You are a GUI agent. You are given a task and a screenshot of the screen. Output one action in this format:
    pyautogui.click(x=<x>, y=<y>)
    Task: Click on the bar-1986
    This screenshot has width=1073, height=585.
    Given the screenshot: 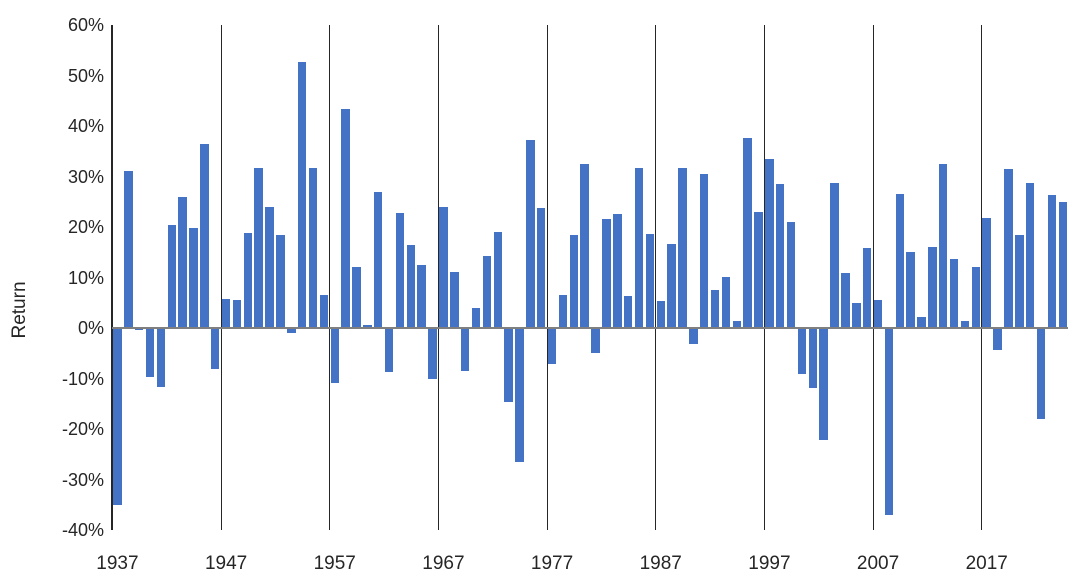 What is the action you would take?
    pyautogui.click(x=650, y=280)
    